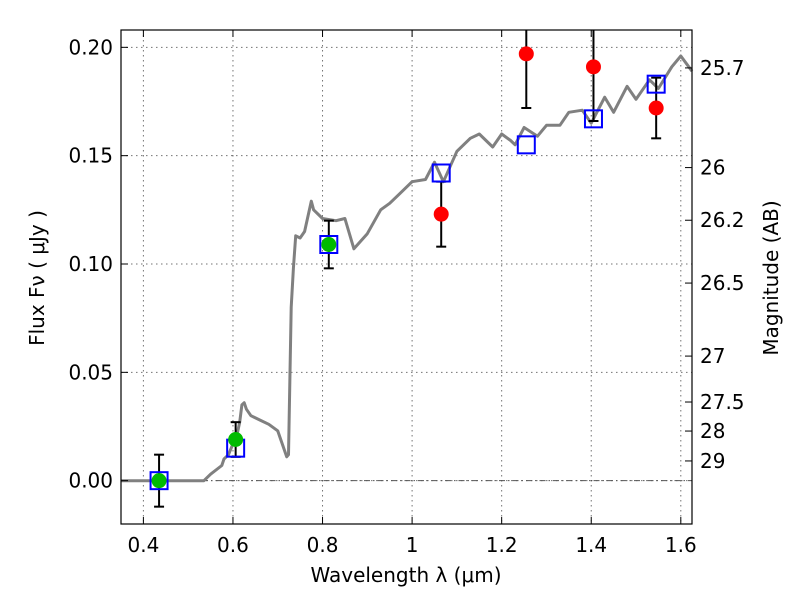  I want to click on x-axis-label: Wavelength λ (μm), so click(405, 575).